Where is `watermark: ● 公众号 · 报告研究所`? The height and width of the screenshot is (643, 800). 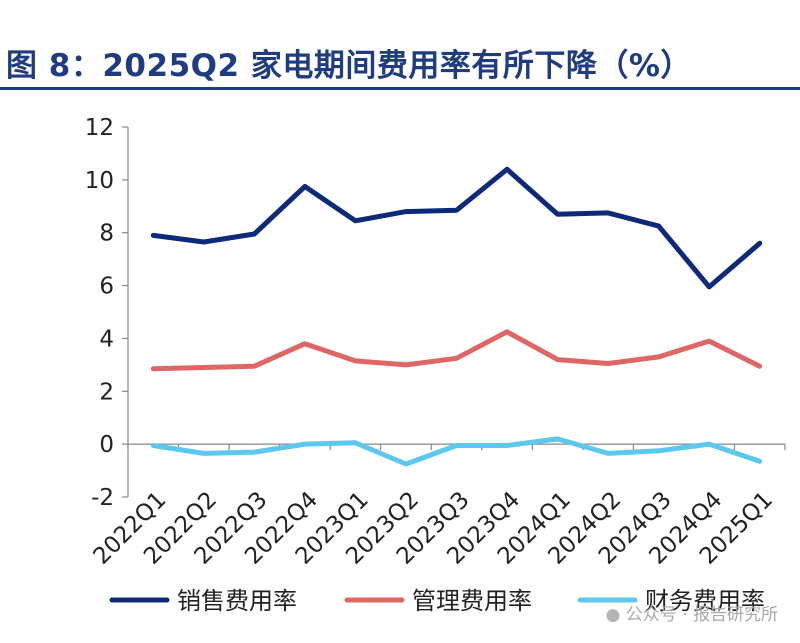 watermark: ● 公众号 · 报告研究所 is located at coordinates (692, 612).